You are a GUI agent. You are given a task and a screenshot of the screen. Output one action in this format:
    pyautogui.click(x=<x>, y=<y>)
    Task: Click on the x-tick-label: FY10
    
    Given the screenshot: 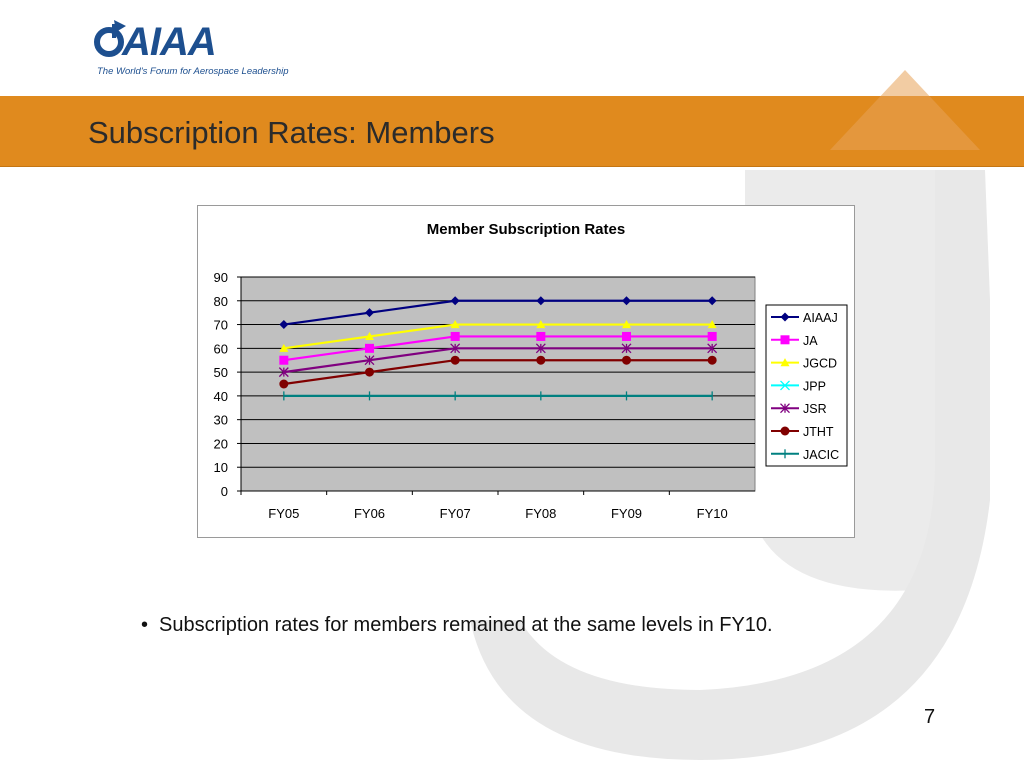 What is the action you would take?
    pyautogui.click(x=712, y=513)
    